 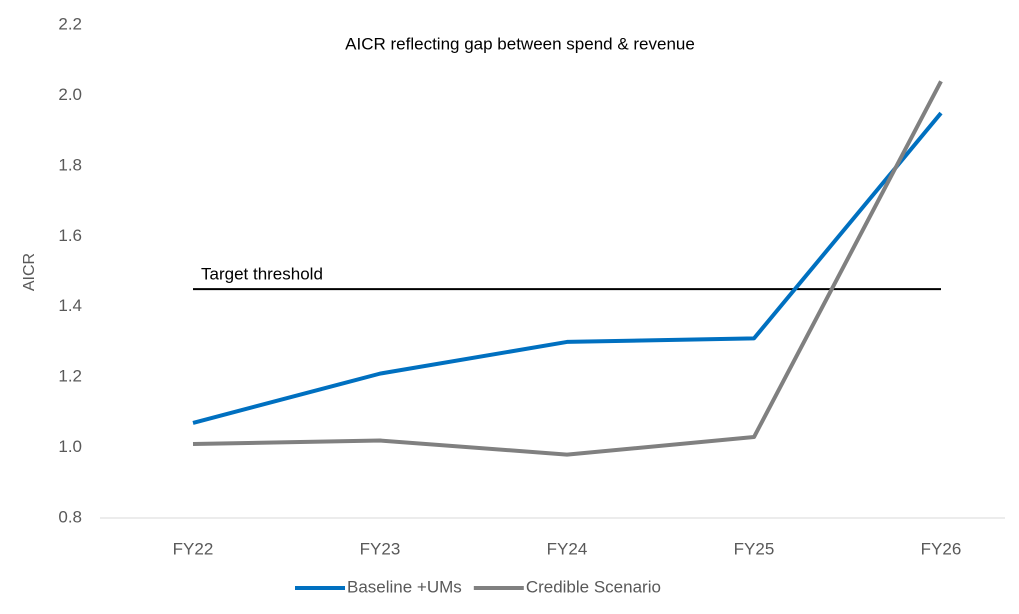 What do you see at coordinates (754, 548) in the screenshot?
I see `x-tick-label: FY25` at bounding box center [754, 548].